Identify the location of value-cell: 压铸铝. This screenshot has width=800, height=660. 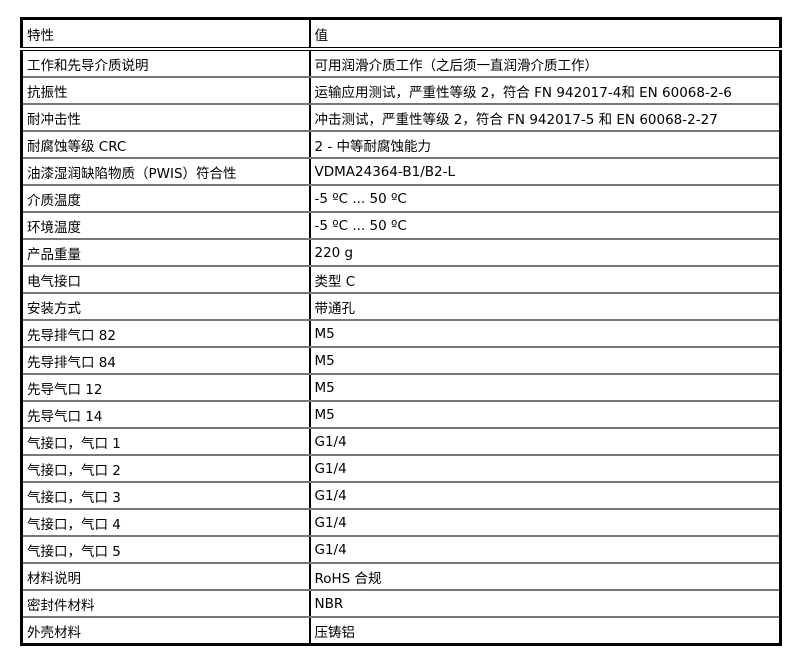
(545, 631).